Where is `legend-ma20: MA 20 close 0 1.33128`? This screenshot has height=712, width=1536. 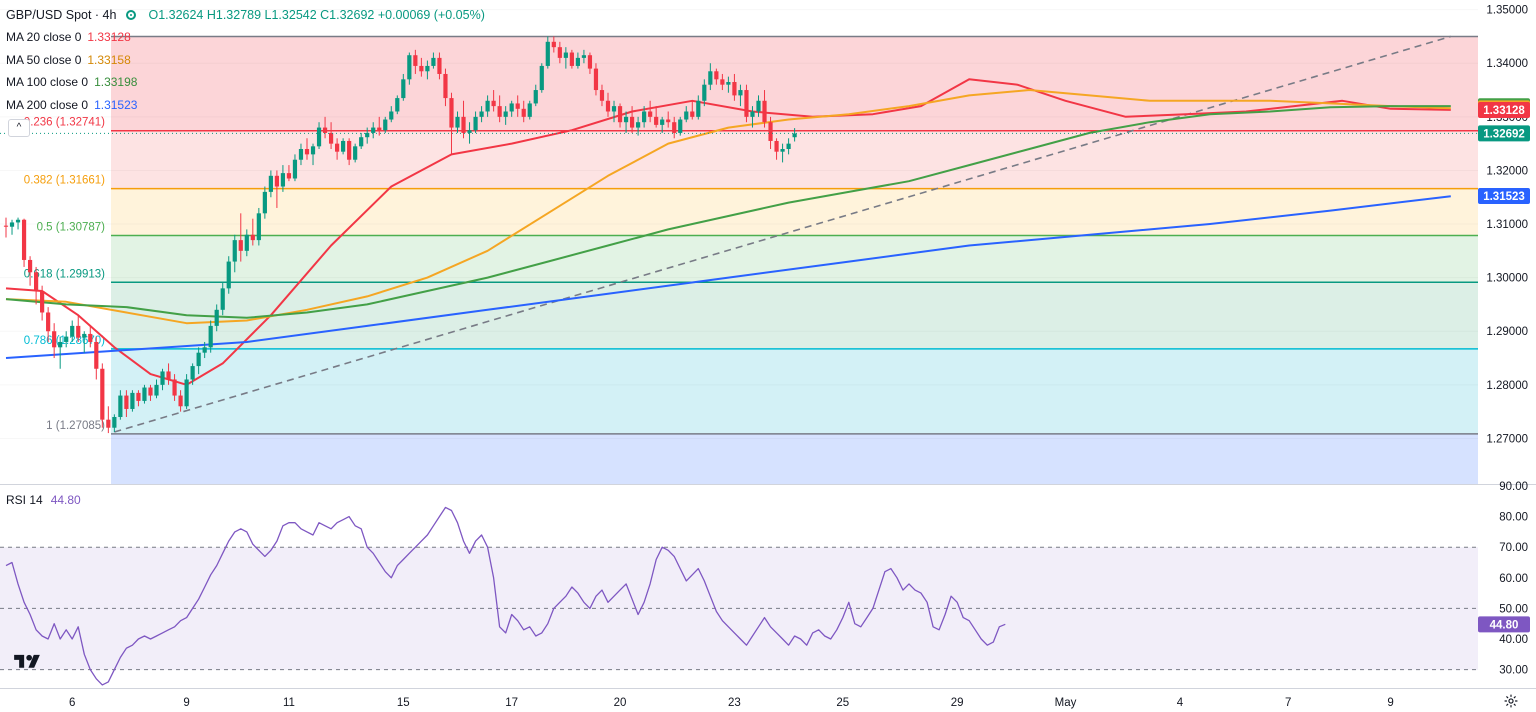
legend-ma20: MA 20 close 0 1.33128 is located at coordinates (68, 37).